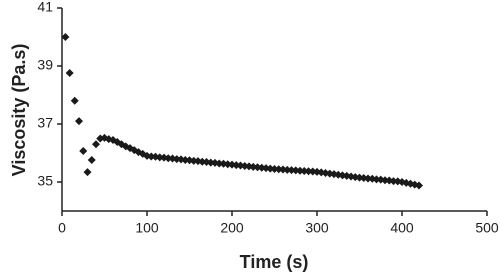 This screenshot has width=500, height=276. Describe the element at coordinates (19, 110) in the screenshot. I see `y-axis-title: Viscosity (Pa.s)` at that location.